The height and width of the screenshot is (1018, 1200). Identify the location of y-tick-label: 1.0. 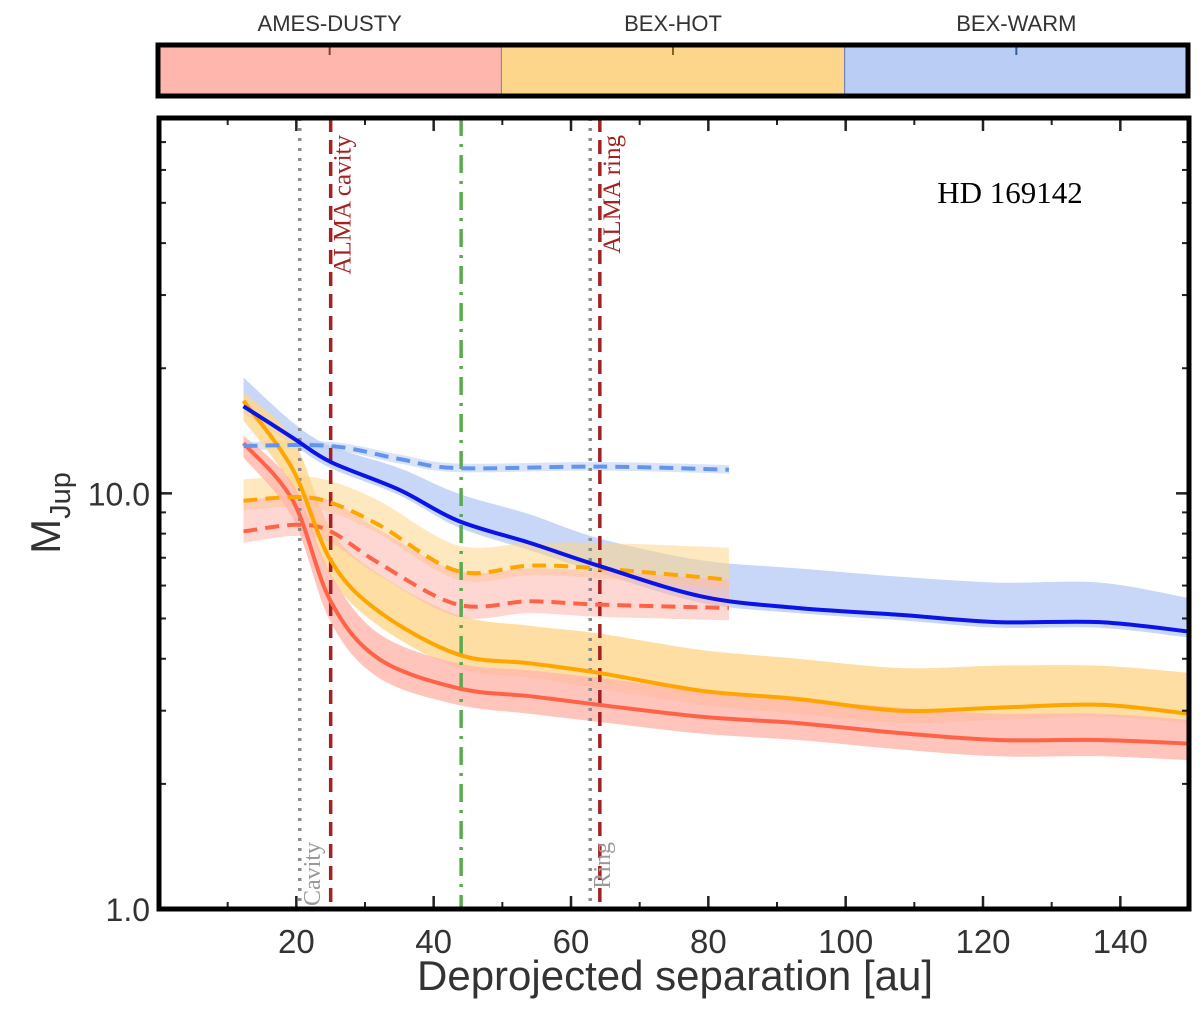
(128, 910).